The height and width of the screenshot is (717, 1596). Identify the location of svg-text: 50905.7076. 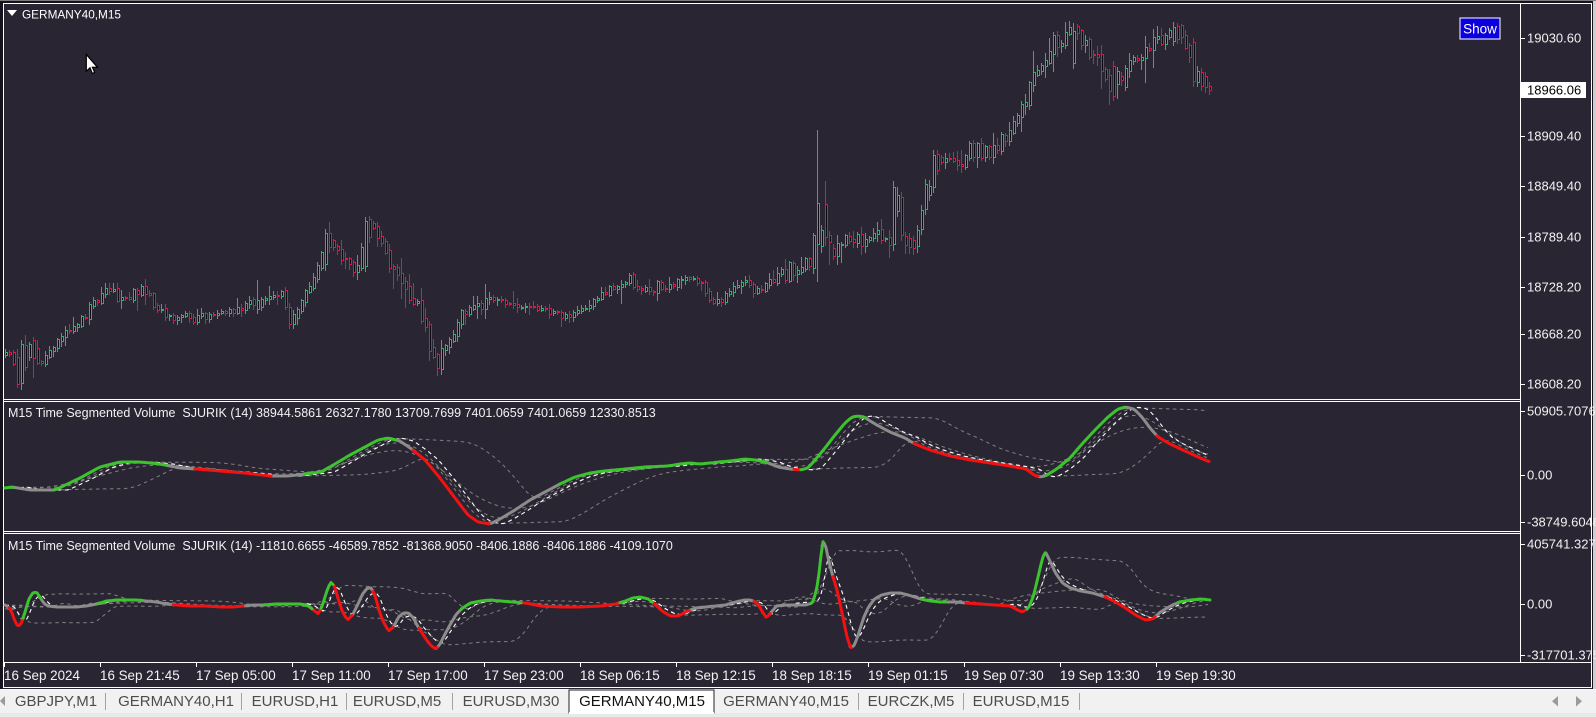
(1561, 411).